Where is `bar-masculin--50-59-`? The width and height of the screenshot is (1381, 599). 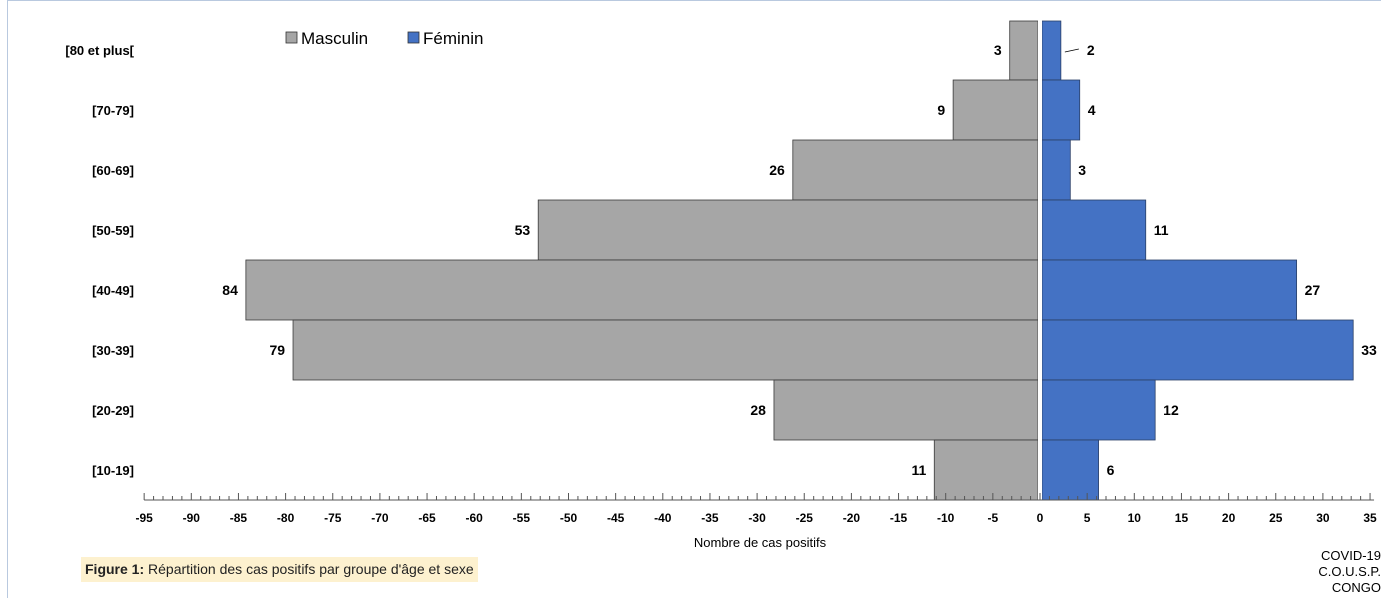
bar-masculin--50-59- is located at coordinates (788, 230).